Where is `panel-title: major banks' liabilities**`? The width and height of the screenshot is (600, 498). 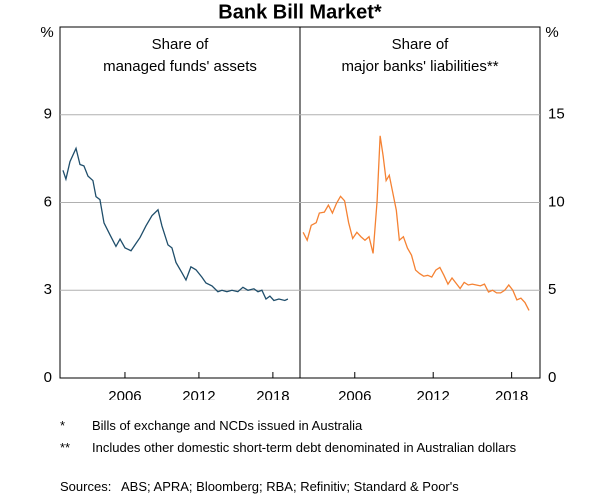
panel-title: major banks' liabilities** is located at coordinates (419, 66).